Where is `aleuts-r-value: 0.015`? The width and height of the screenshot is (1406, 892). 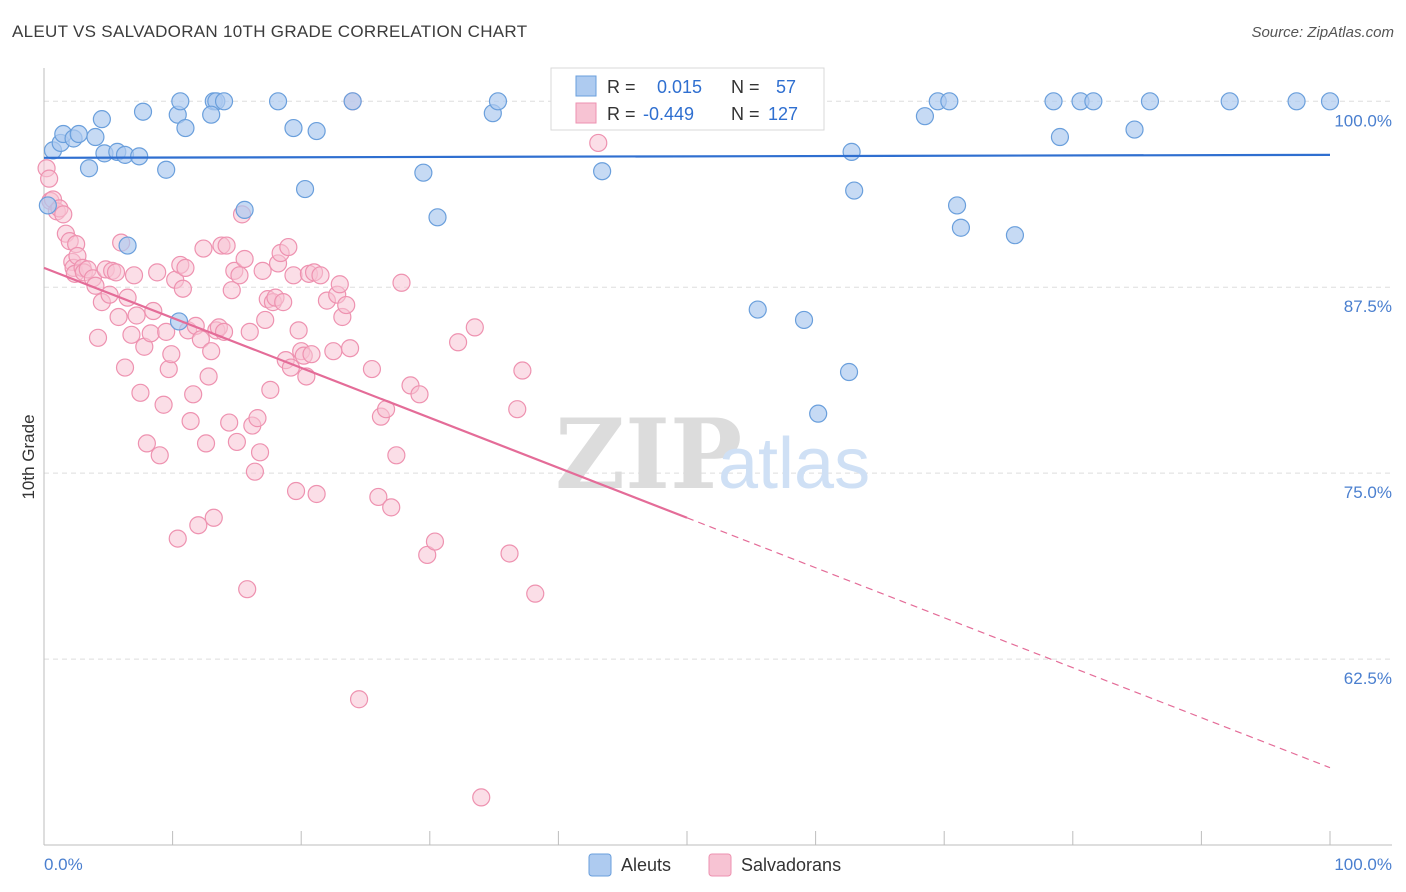
aleuts-r-value: 0.015 is located at coordinates (679, 87).